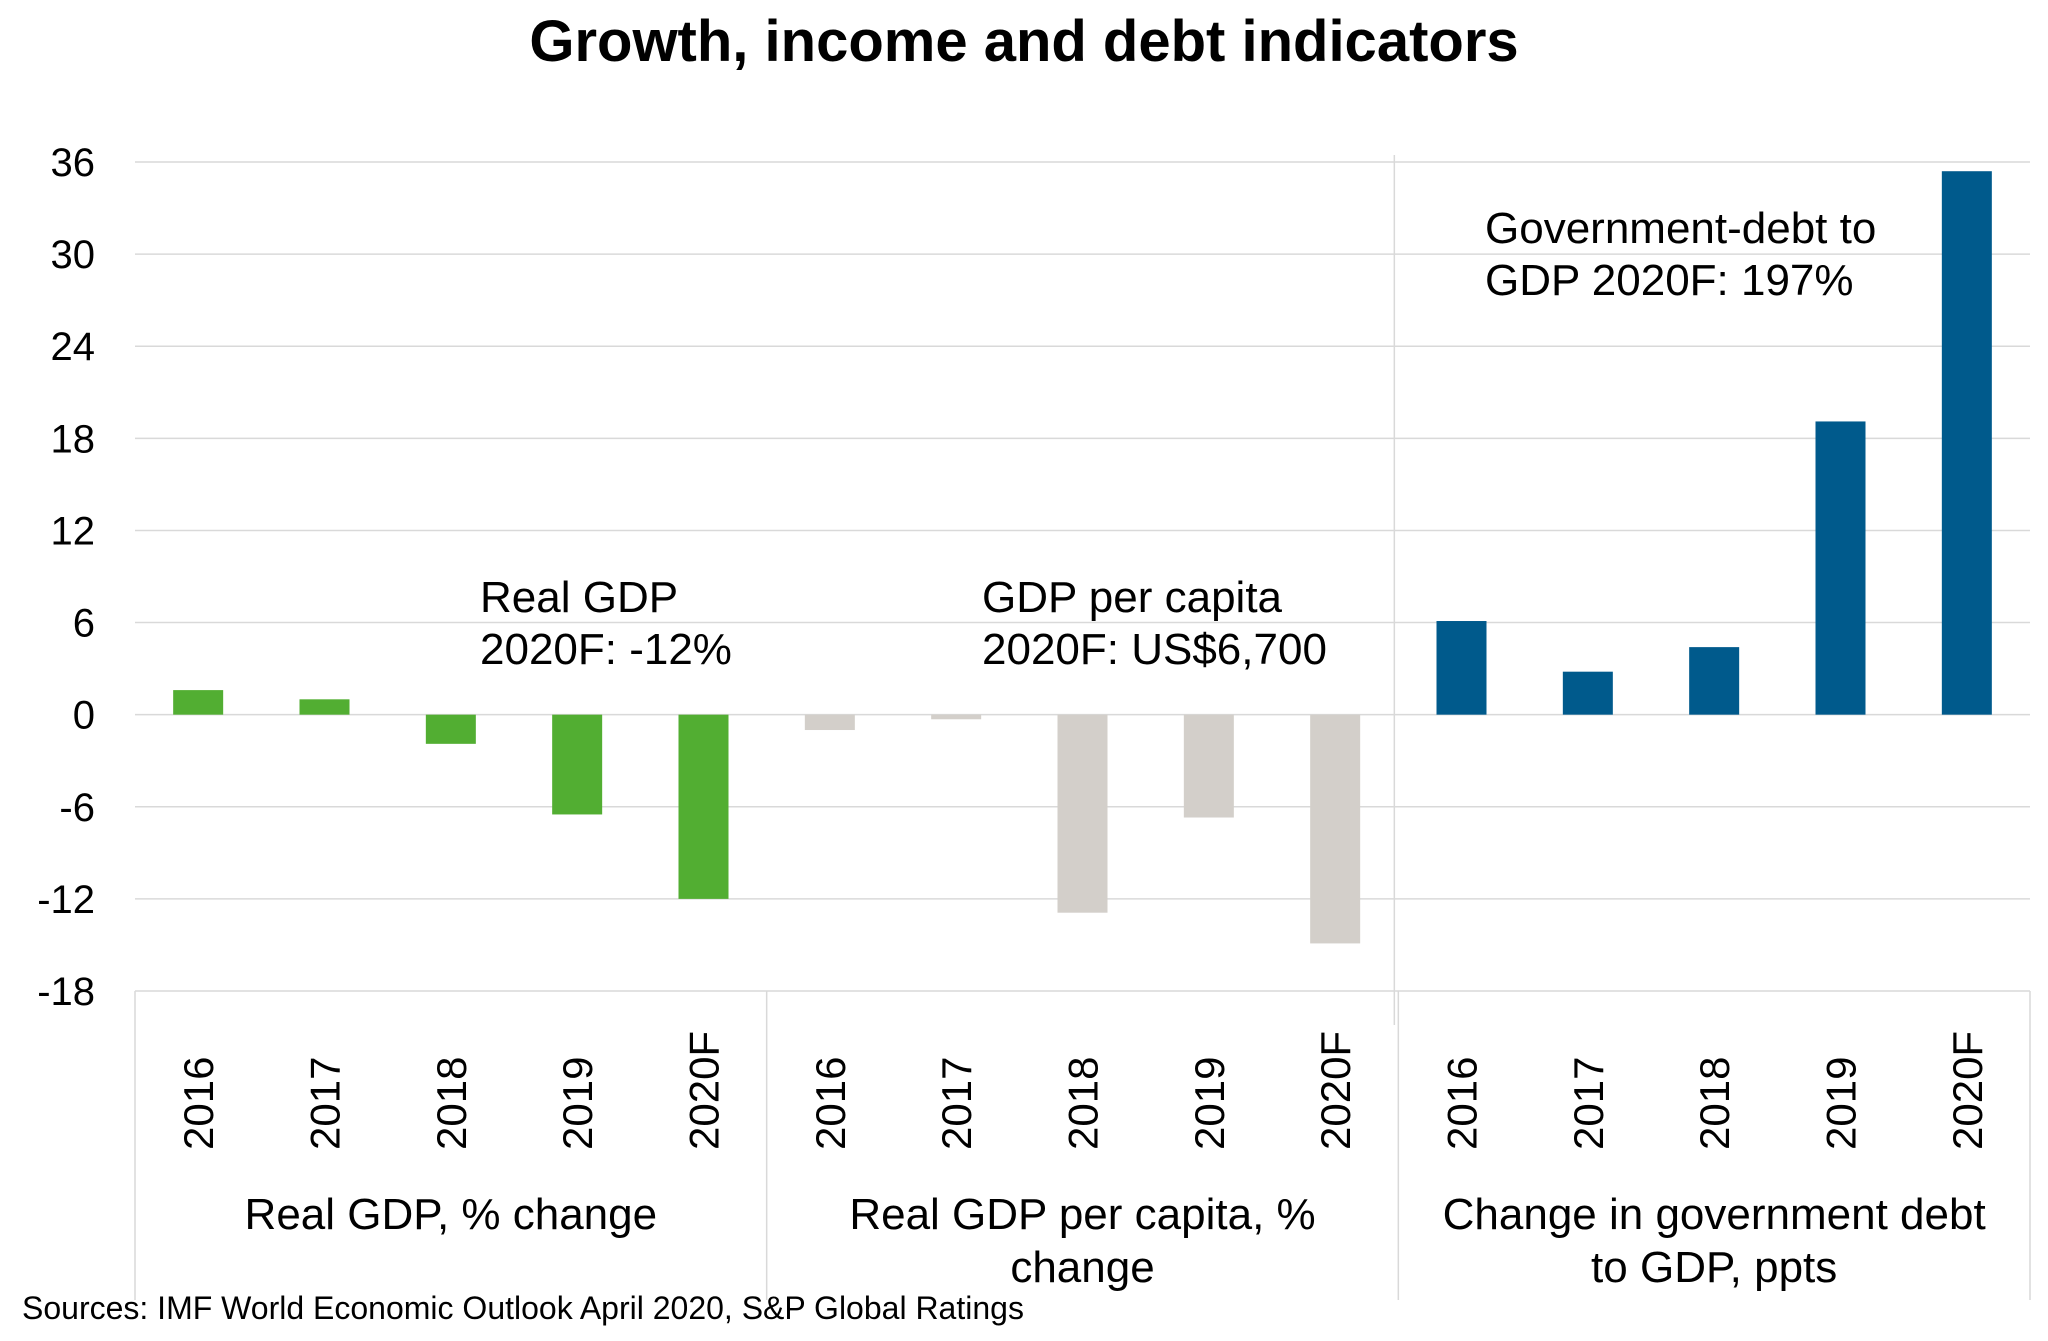 This screenshot has height=1341, width=2048. I want to click on y-tick-label: 18, so click(73, 439).